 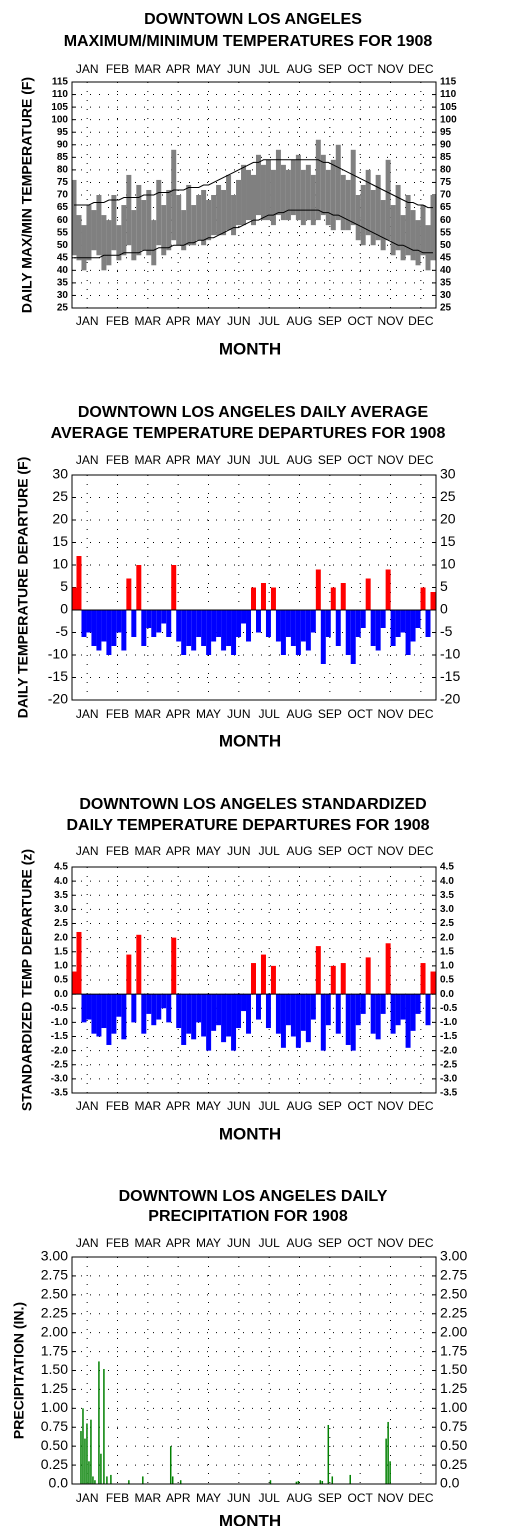 I want to click on y-axis-label: DAILY TEMPERATURE DEPARTURE (F), so click(x=23, y=588).